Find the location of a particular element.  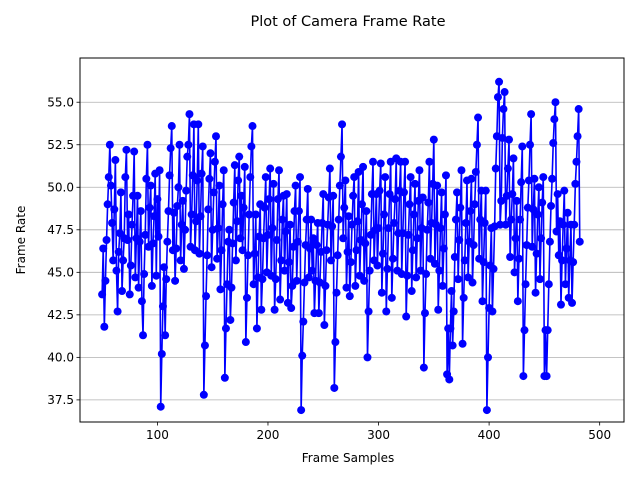

x-tick-label: 200 is located at coordinates (268, 435).